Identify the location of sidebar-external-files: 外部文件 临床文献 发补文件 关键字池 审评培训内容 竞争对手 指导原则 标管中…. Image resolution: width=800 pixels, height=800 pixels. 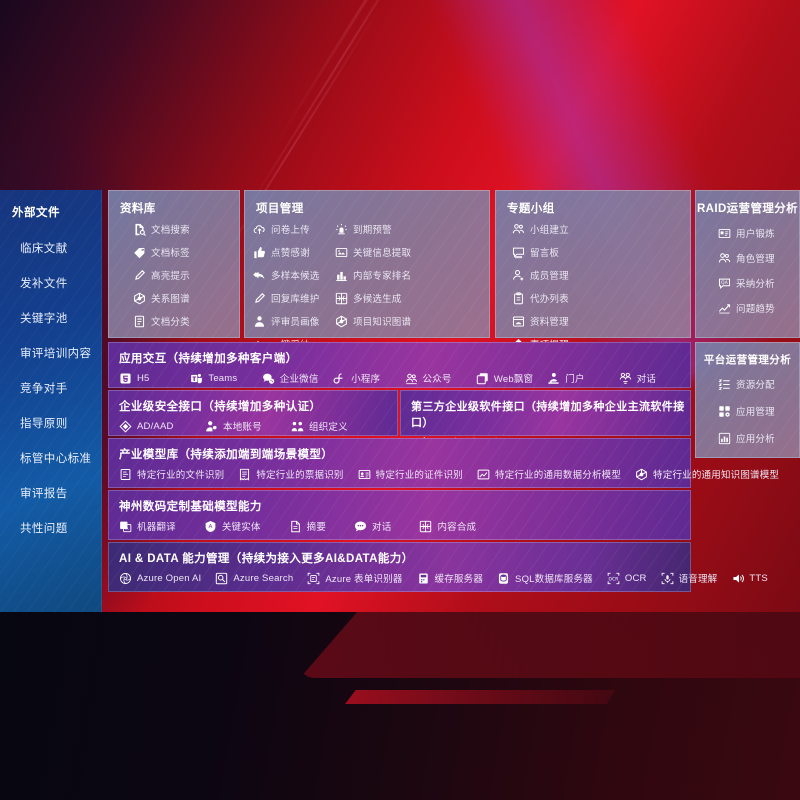
(51, 401).